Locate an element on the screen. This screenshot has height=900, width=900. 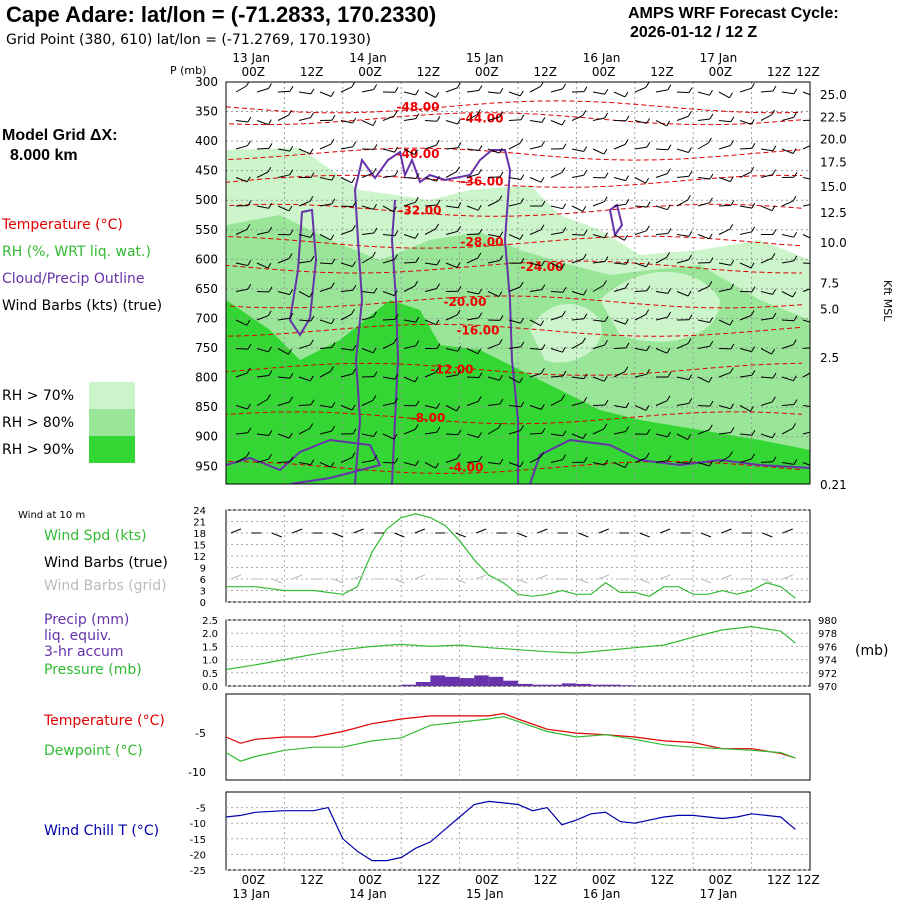
temperature-contour-label: -32.00 is located at coordinates (420, 210).